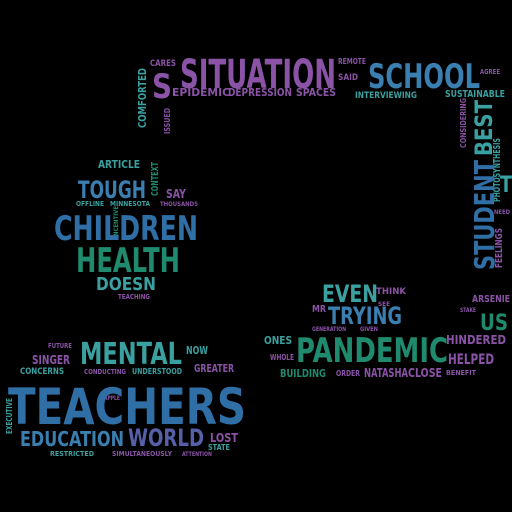 The image size is (512, 512). I want to click on word-considering: CONSIDERING, so click(463, 123).